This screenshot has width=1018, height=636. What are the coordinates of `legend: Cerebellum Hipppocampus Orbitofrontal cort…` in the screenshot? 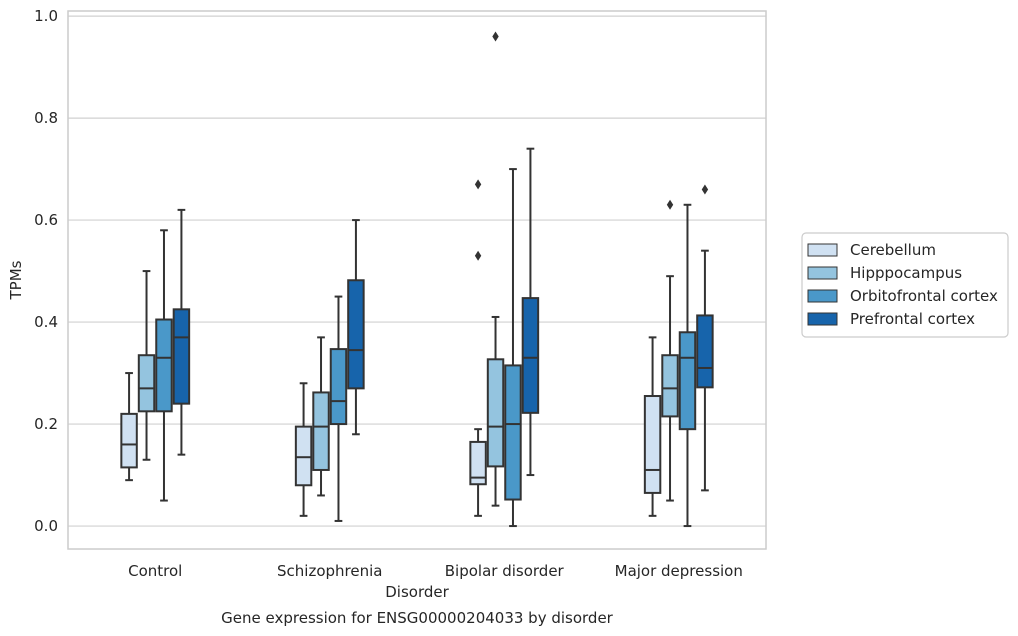 It's located at (905, 285).